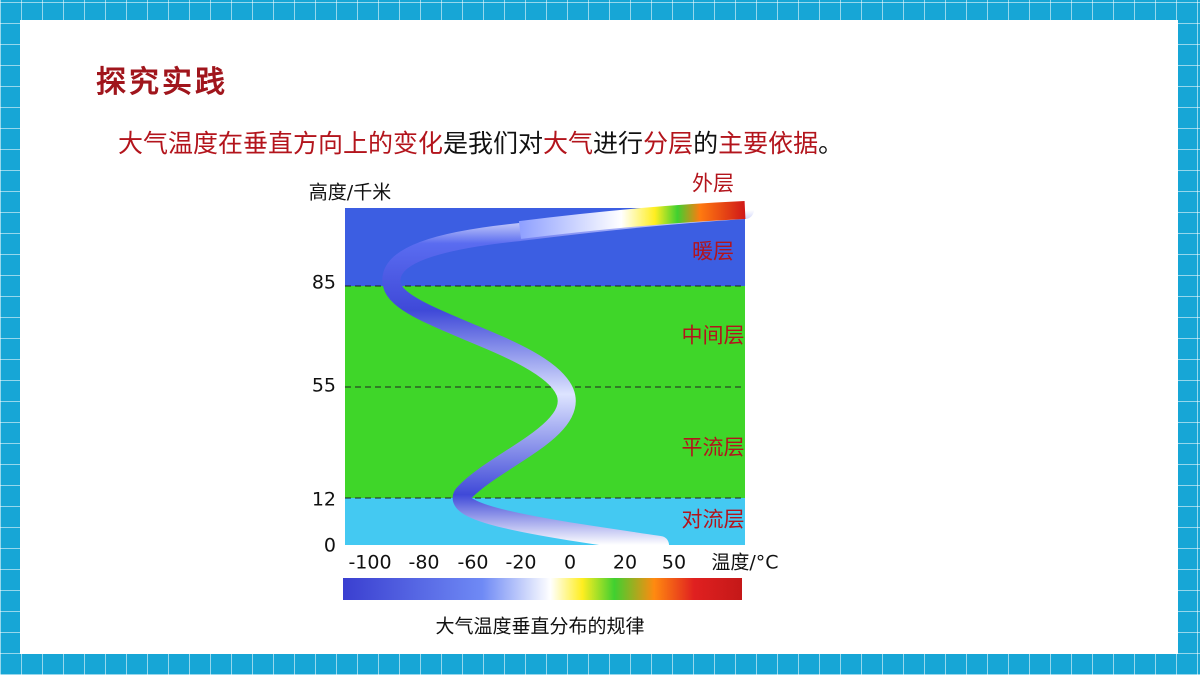 This screenshot has height=675, width=1200. I want to click on sentence-segment: 大气温度在垂直方向上的变化, so click(280, 143).